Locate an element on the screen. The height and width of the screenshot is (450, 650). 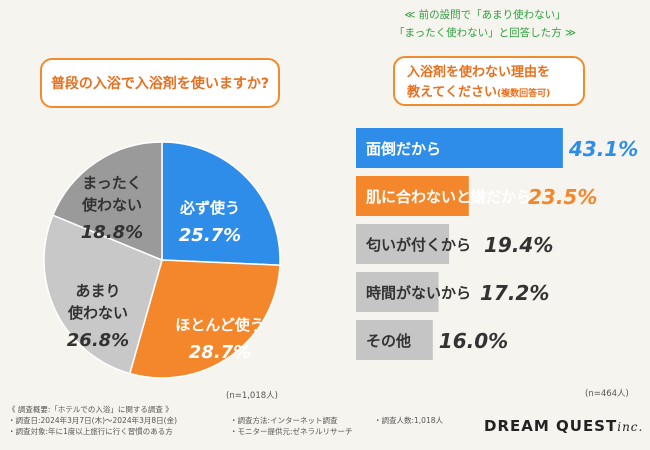
bar-category-2: 肌に合わないと嫌だから is located at coordinates (448, 197).